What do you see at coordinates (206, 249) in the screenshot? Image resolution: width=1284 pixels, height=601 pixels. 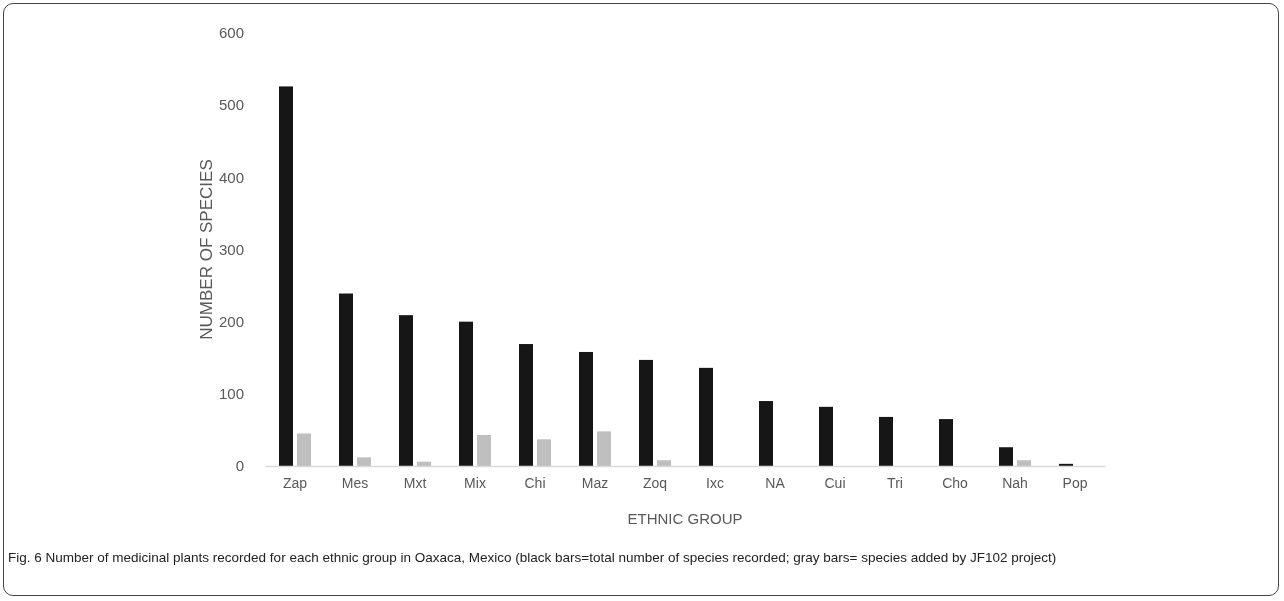 I see `y-axis-title: NUMBER OF SPECIES` at bounding box center [206, 249].